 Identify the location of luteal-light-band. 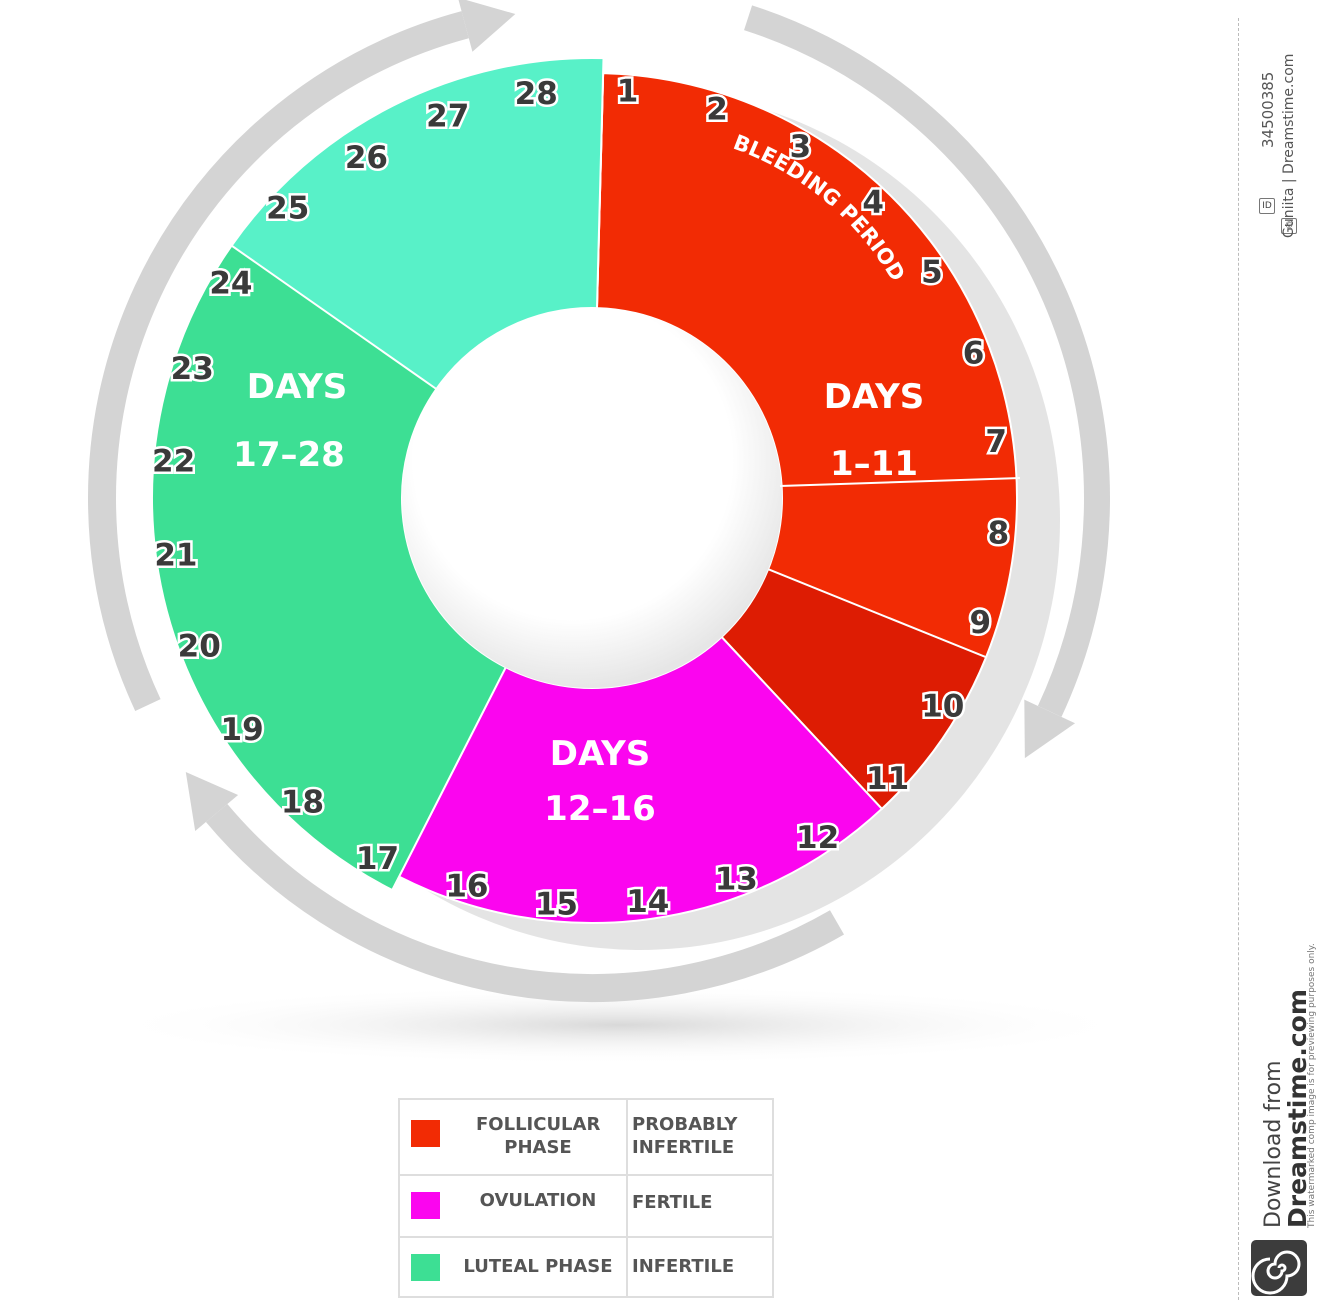
(417, 224).